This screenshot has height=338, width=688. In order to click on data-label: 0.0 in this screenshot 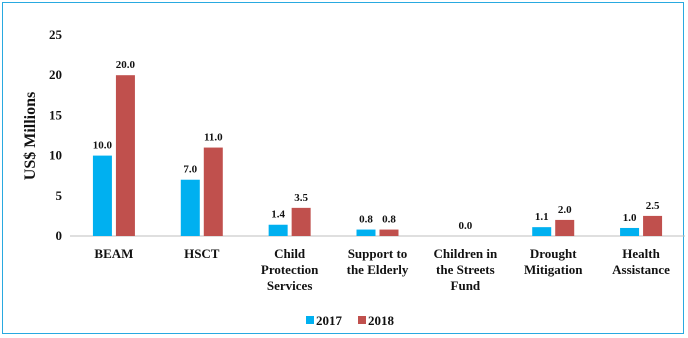, I will do `click(465, 226)`.